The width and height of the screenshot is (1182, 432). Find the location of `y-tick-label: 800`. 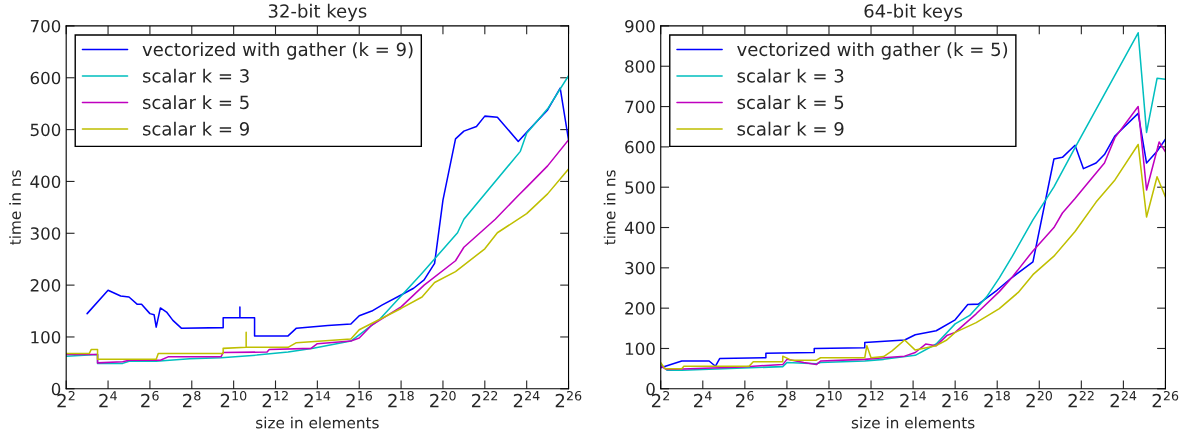

y-tick-label: 800 is located at coordinates (640, 66).